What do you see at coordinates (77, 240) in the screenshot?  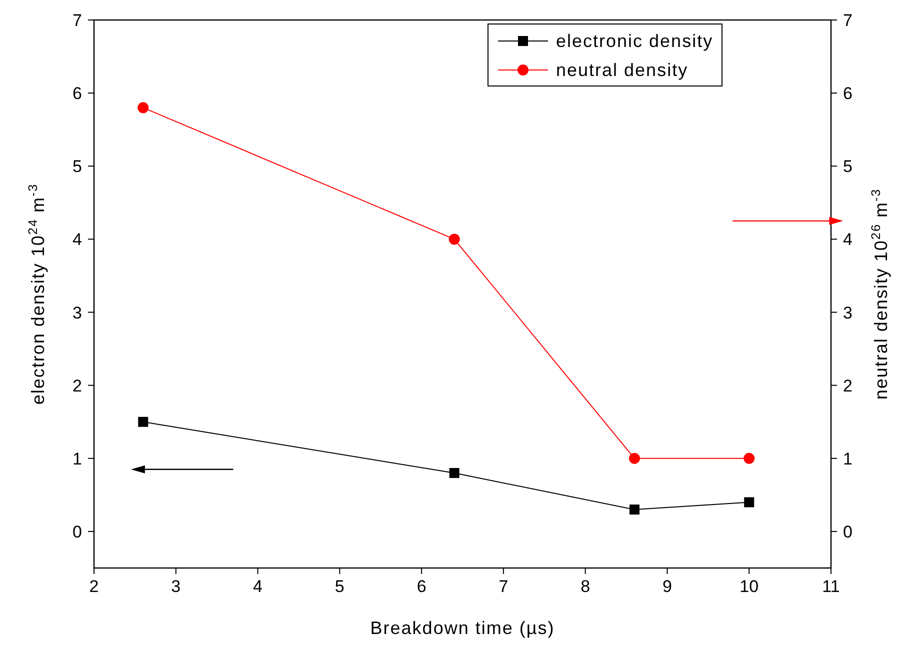 I see `y-tick-label: 4` at bounding box center [77, 240].